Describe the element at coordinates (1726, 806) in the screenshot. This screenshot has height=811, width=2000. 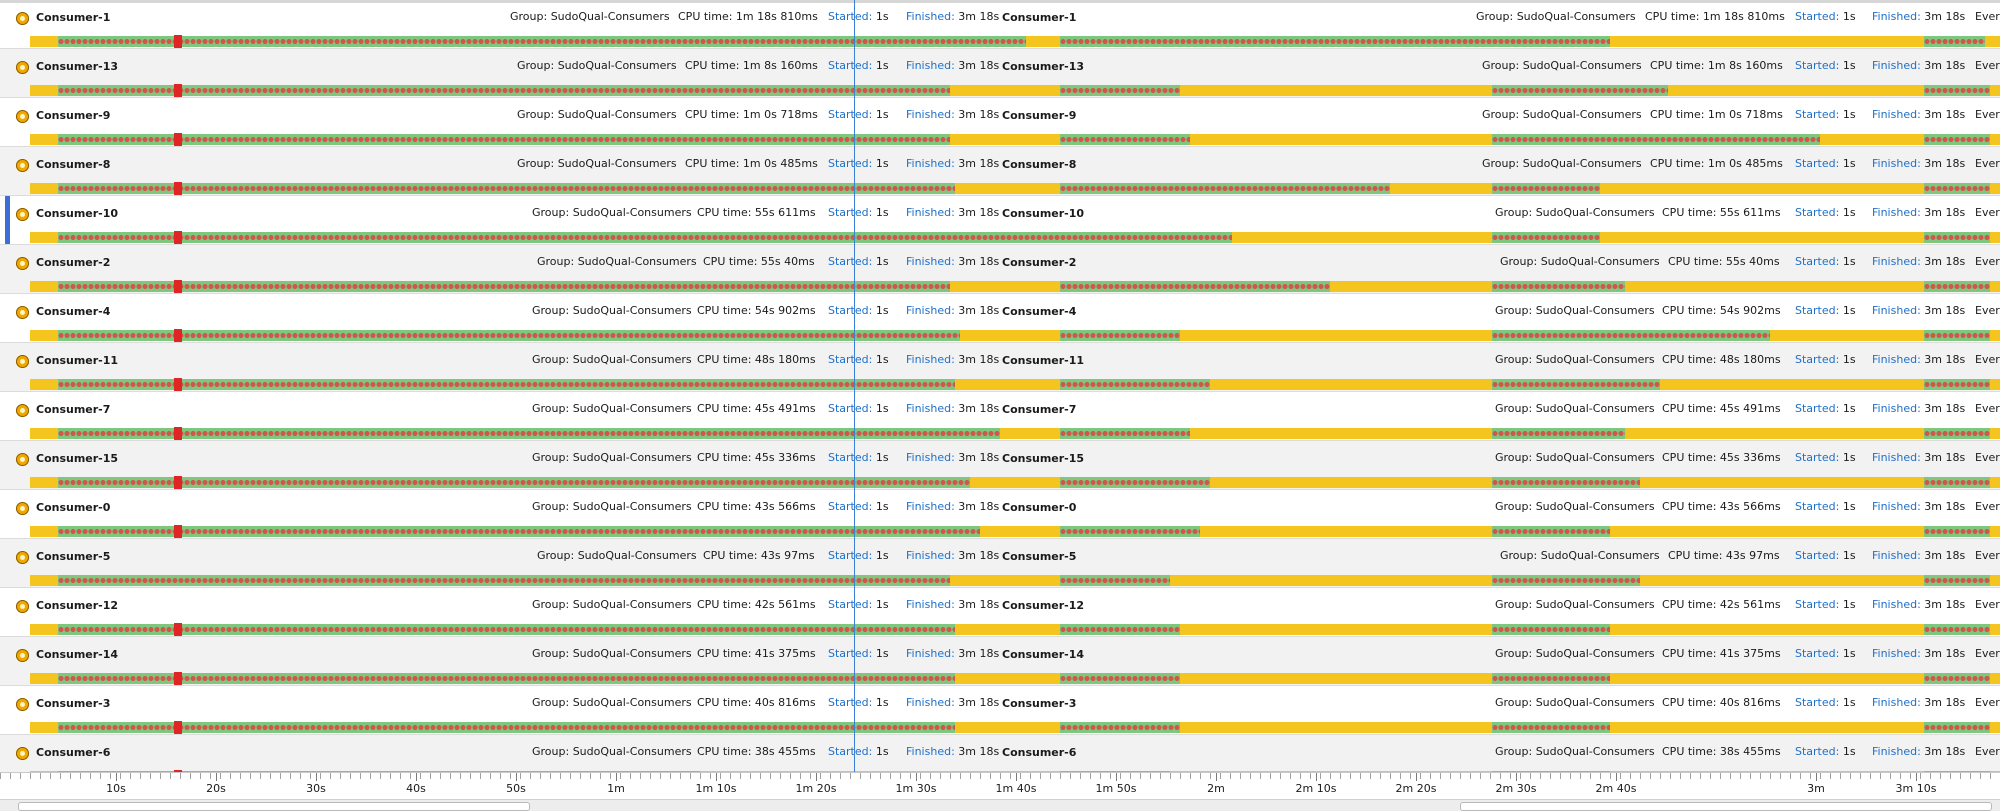
I see `scrollbar-thumb-secondary` at that location.